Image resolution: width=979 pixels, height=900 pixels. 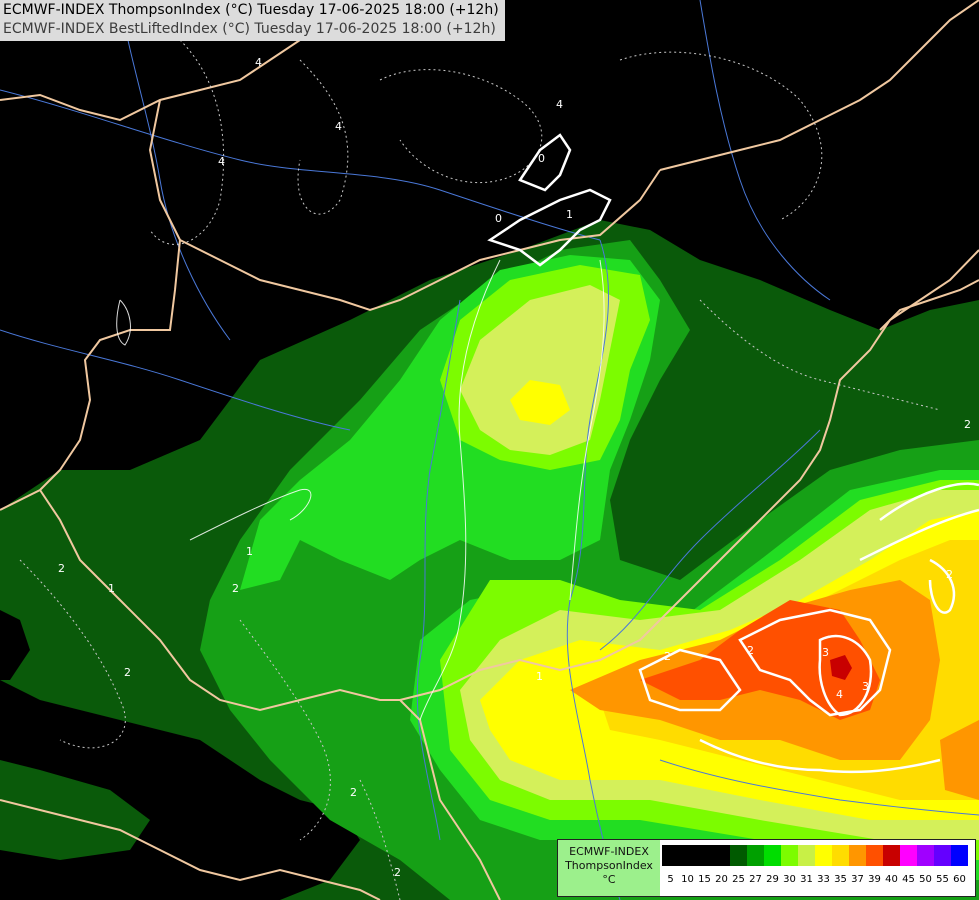 I want to click on black-patch-w, so click(x=15, y=645).